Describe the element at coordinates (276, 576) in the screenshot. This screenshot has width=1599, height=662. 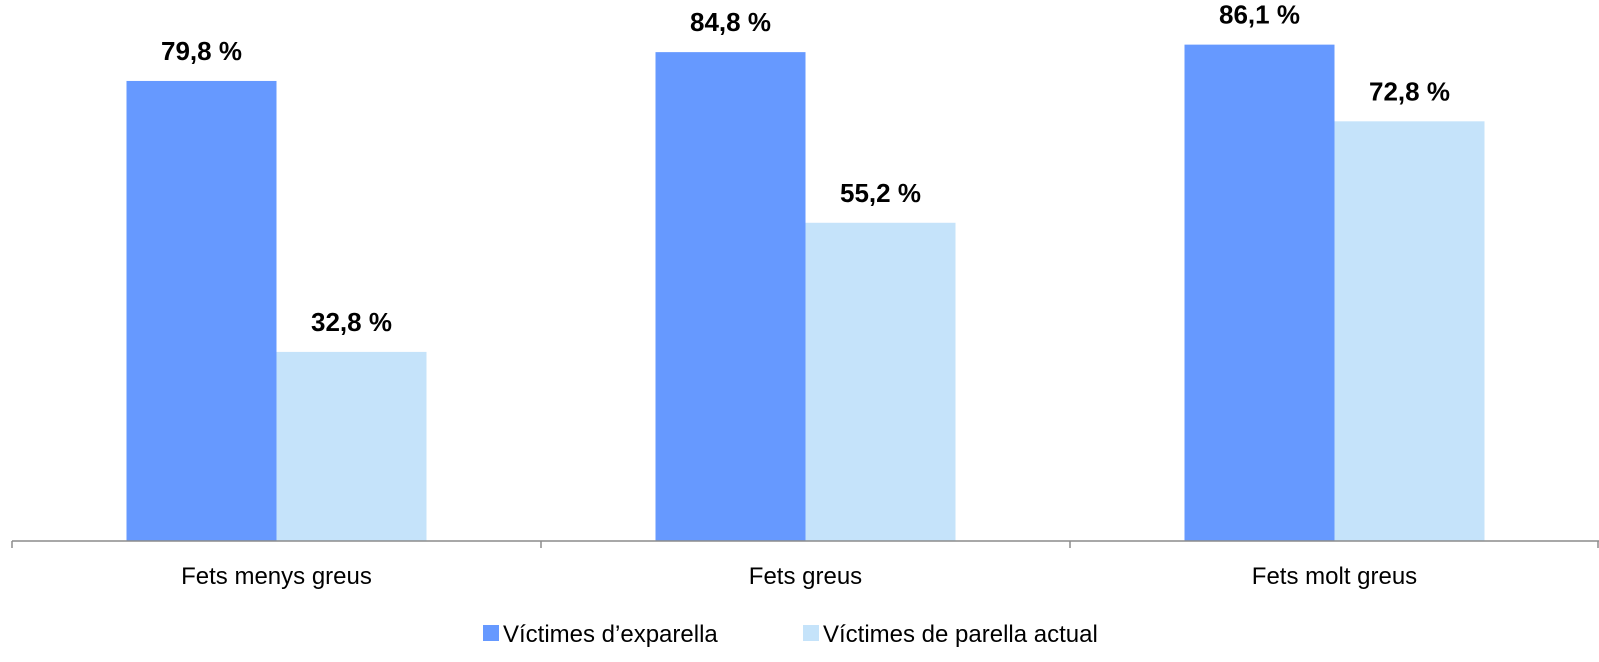
I see `category-label-1: Fets menys greus` at that location.